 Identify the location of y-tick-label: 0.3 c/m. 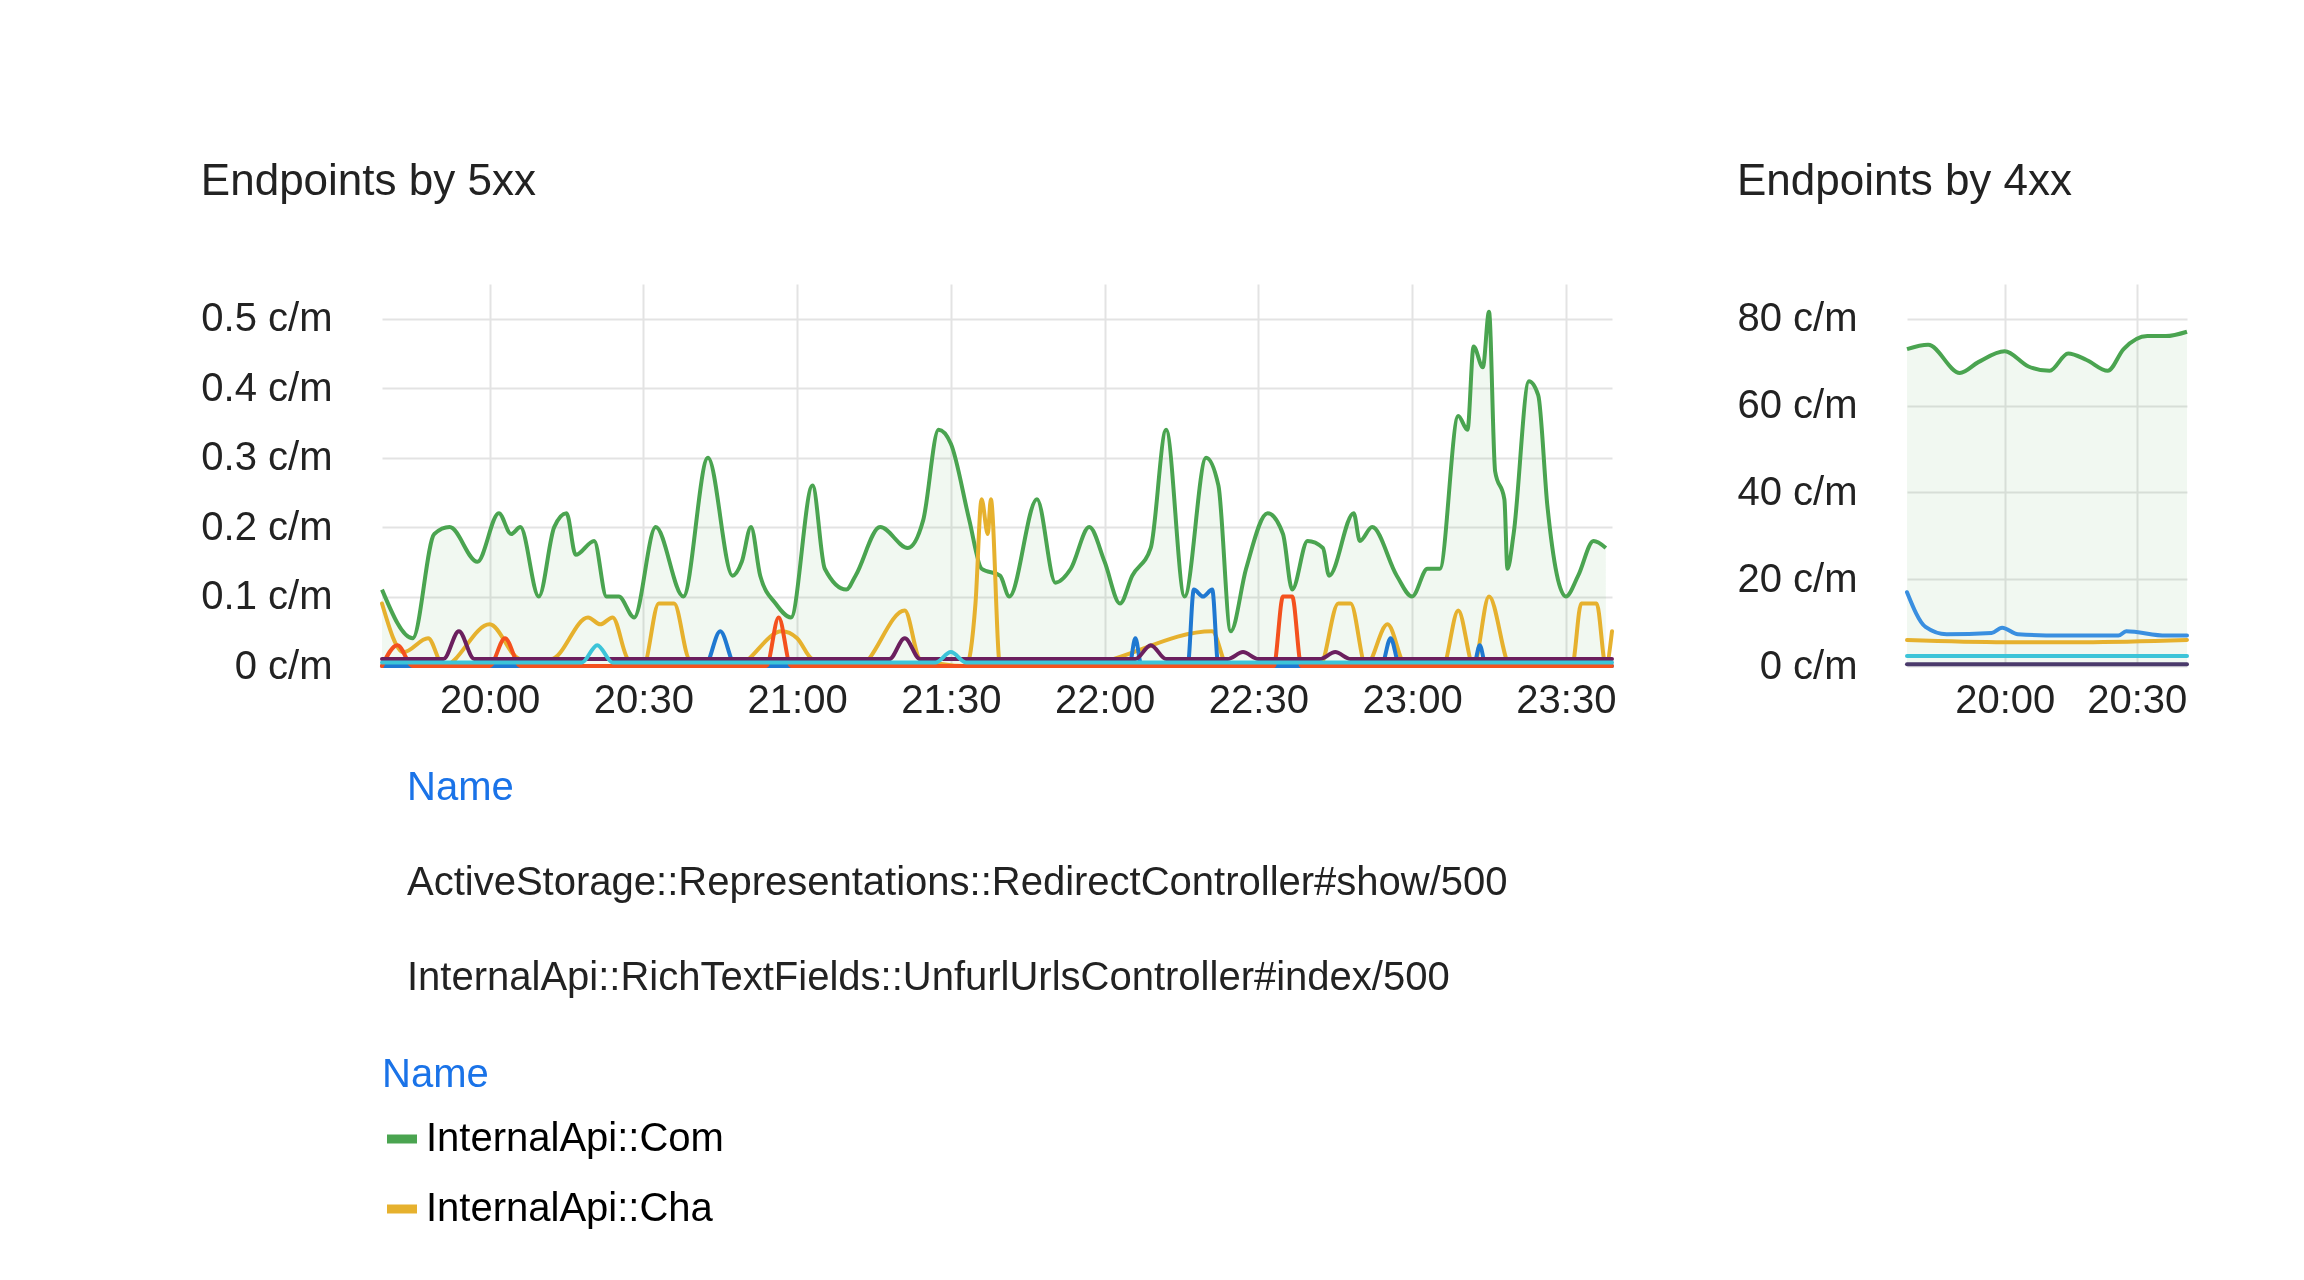
(267, 456).